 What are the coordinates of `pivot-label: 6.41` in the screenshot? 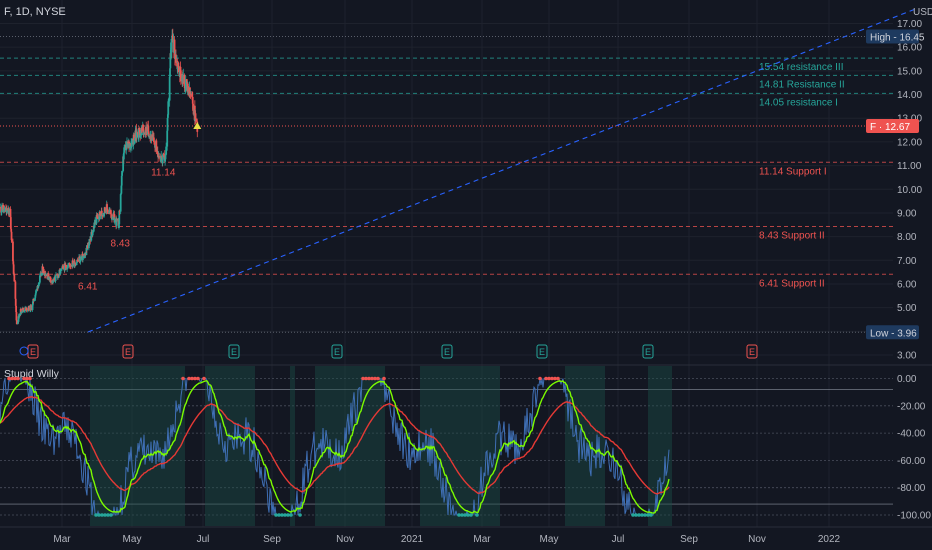 It's located at (88, 286).